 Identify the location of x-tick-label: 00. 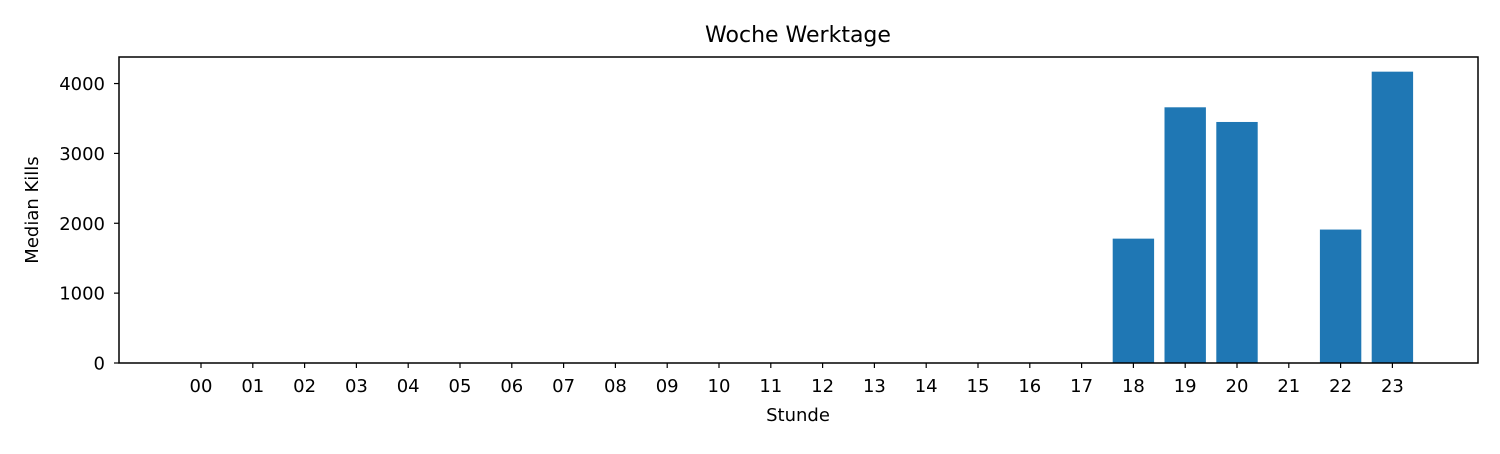
(201, 386).